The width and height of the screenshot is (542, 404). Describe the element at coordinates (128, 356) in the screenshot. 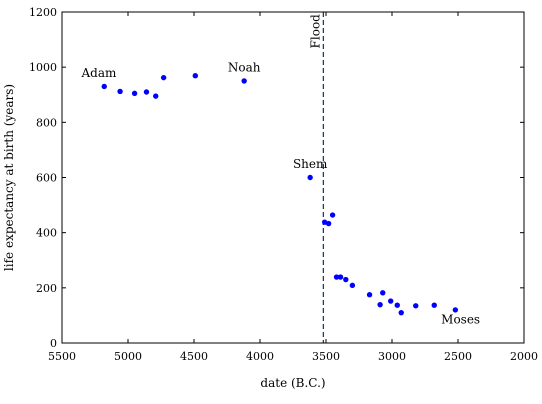

I see `x-tick-label-1: 5000` at that location.